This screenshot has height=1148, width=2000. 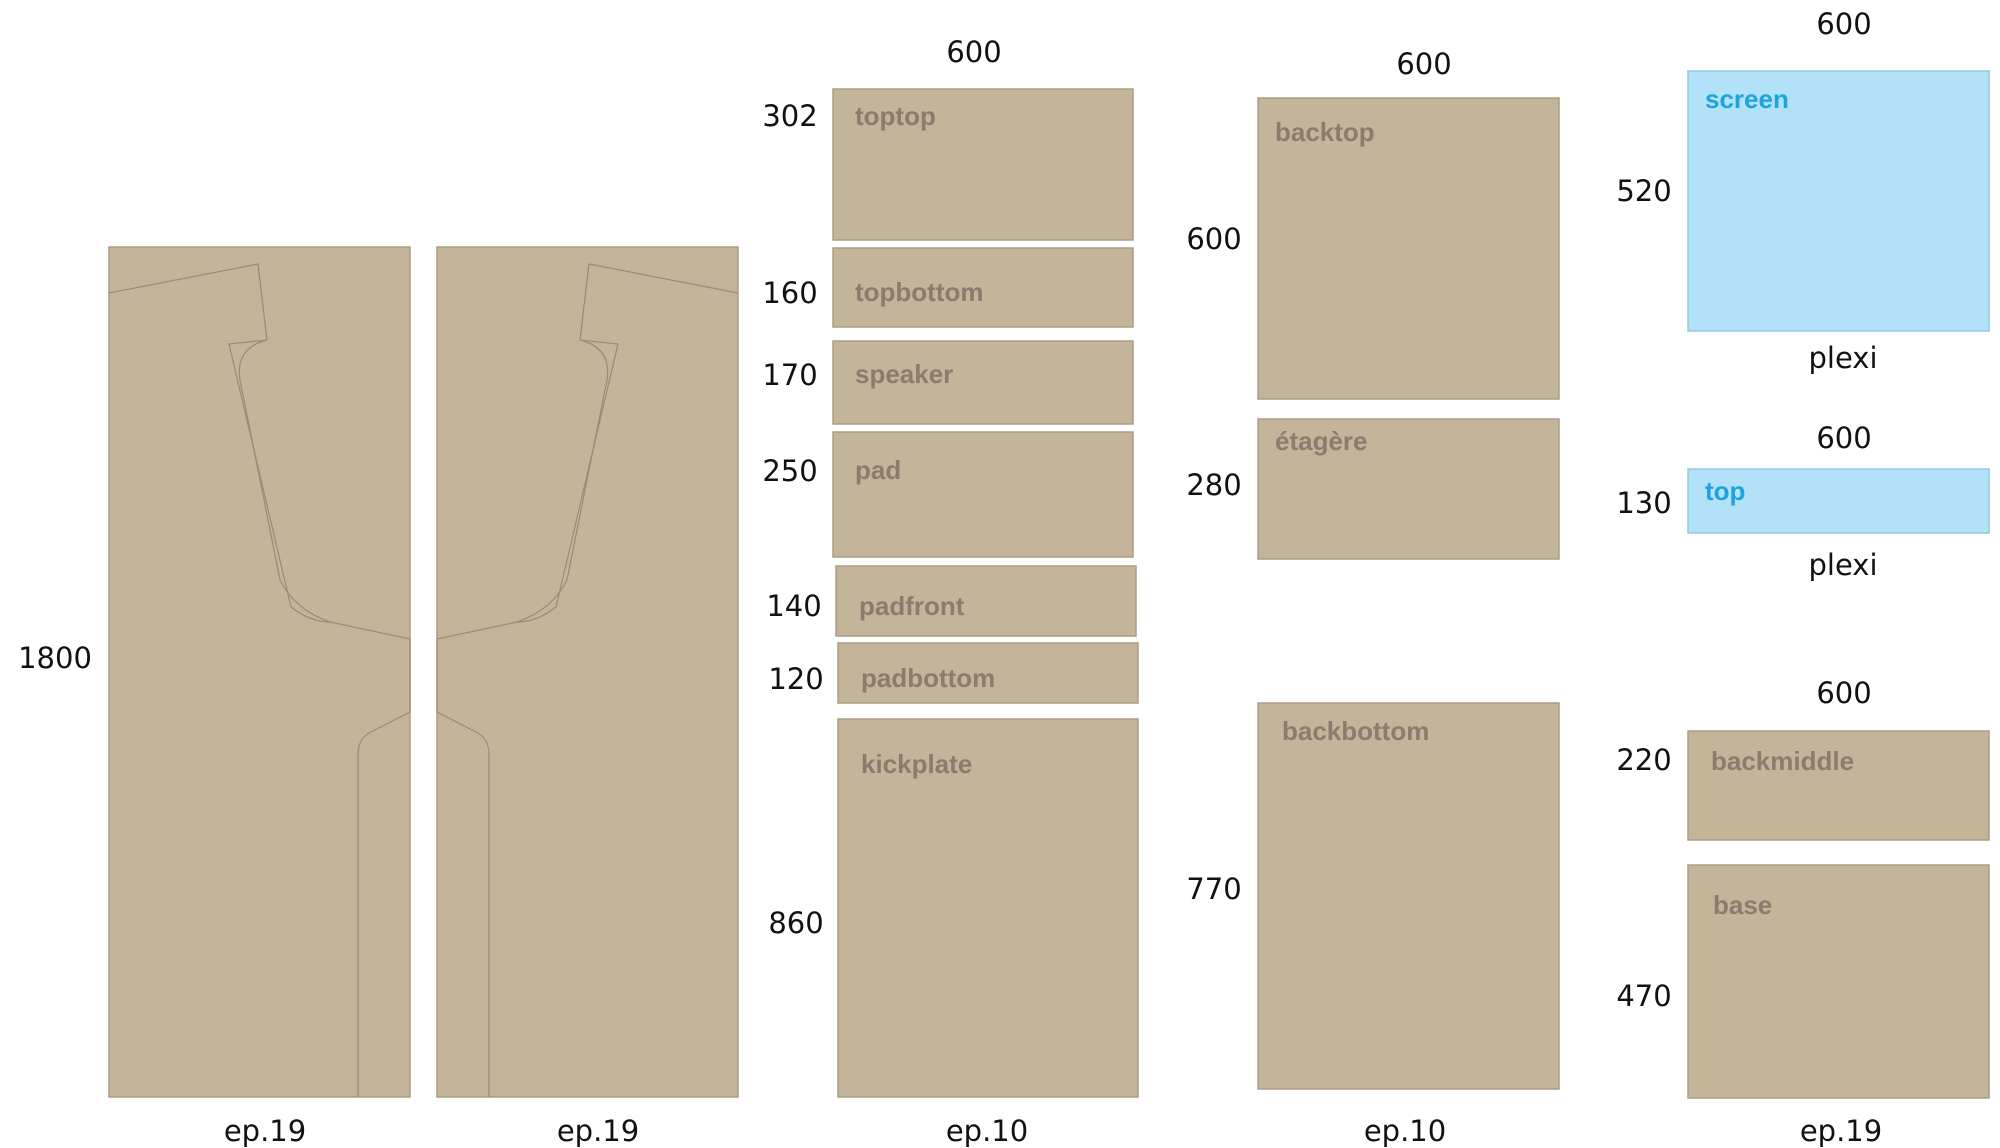 What do you see at coordinates (265, 1131) in the screenshot?
I see `left-side-thickness: ep.19` at bounding box center [265, 1131].